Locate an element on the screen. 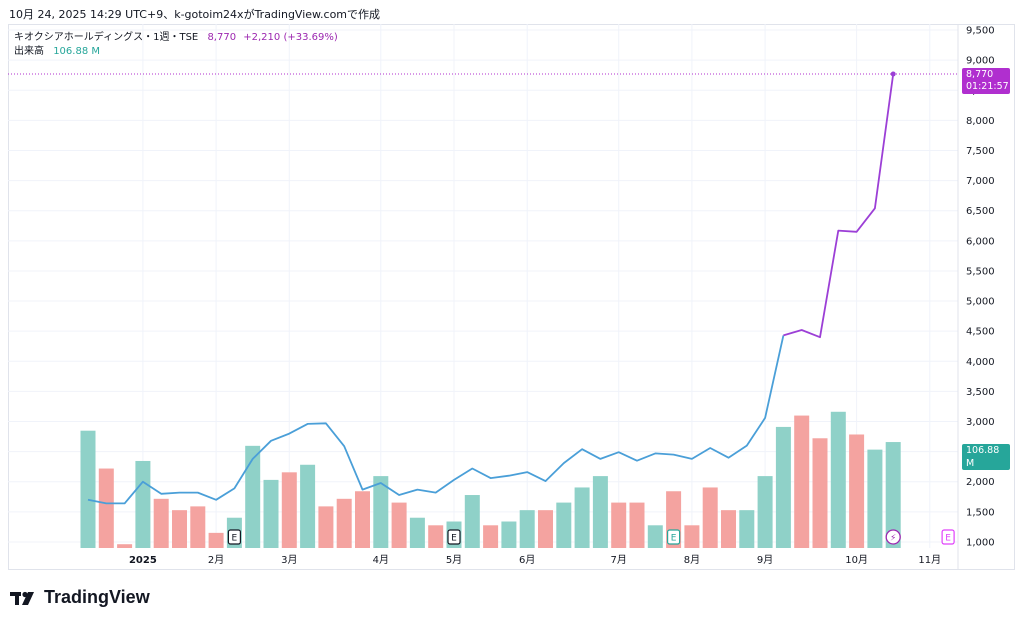  brand-name: TradingView is located at coordinates (97, 597).